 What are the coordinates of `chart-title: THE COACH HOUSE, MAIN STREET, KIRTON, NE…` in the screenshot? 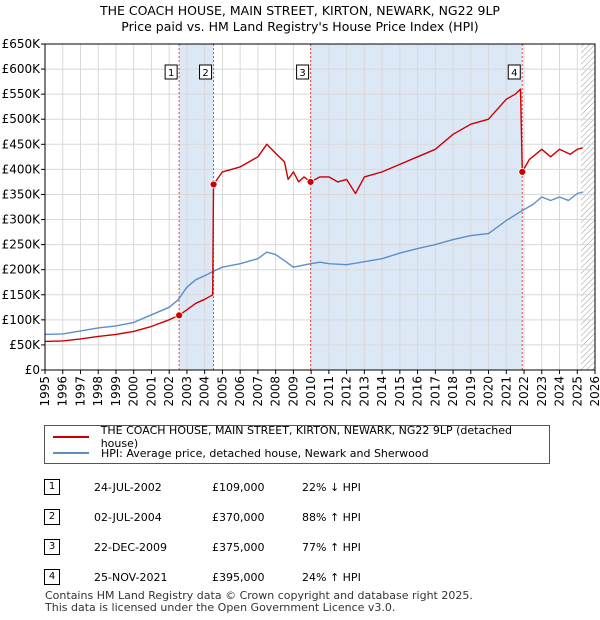 It's located at (300, 10).